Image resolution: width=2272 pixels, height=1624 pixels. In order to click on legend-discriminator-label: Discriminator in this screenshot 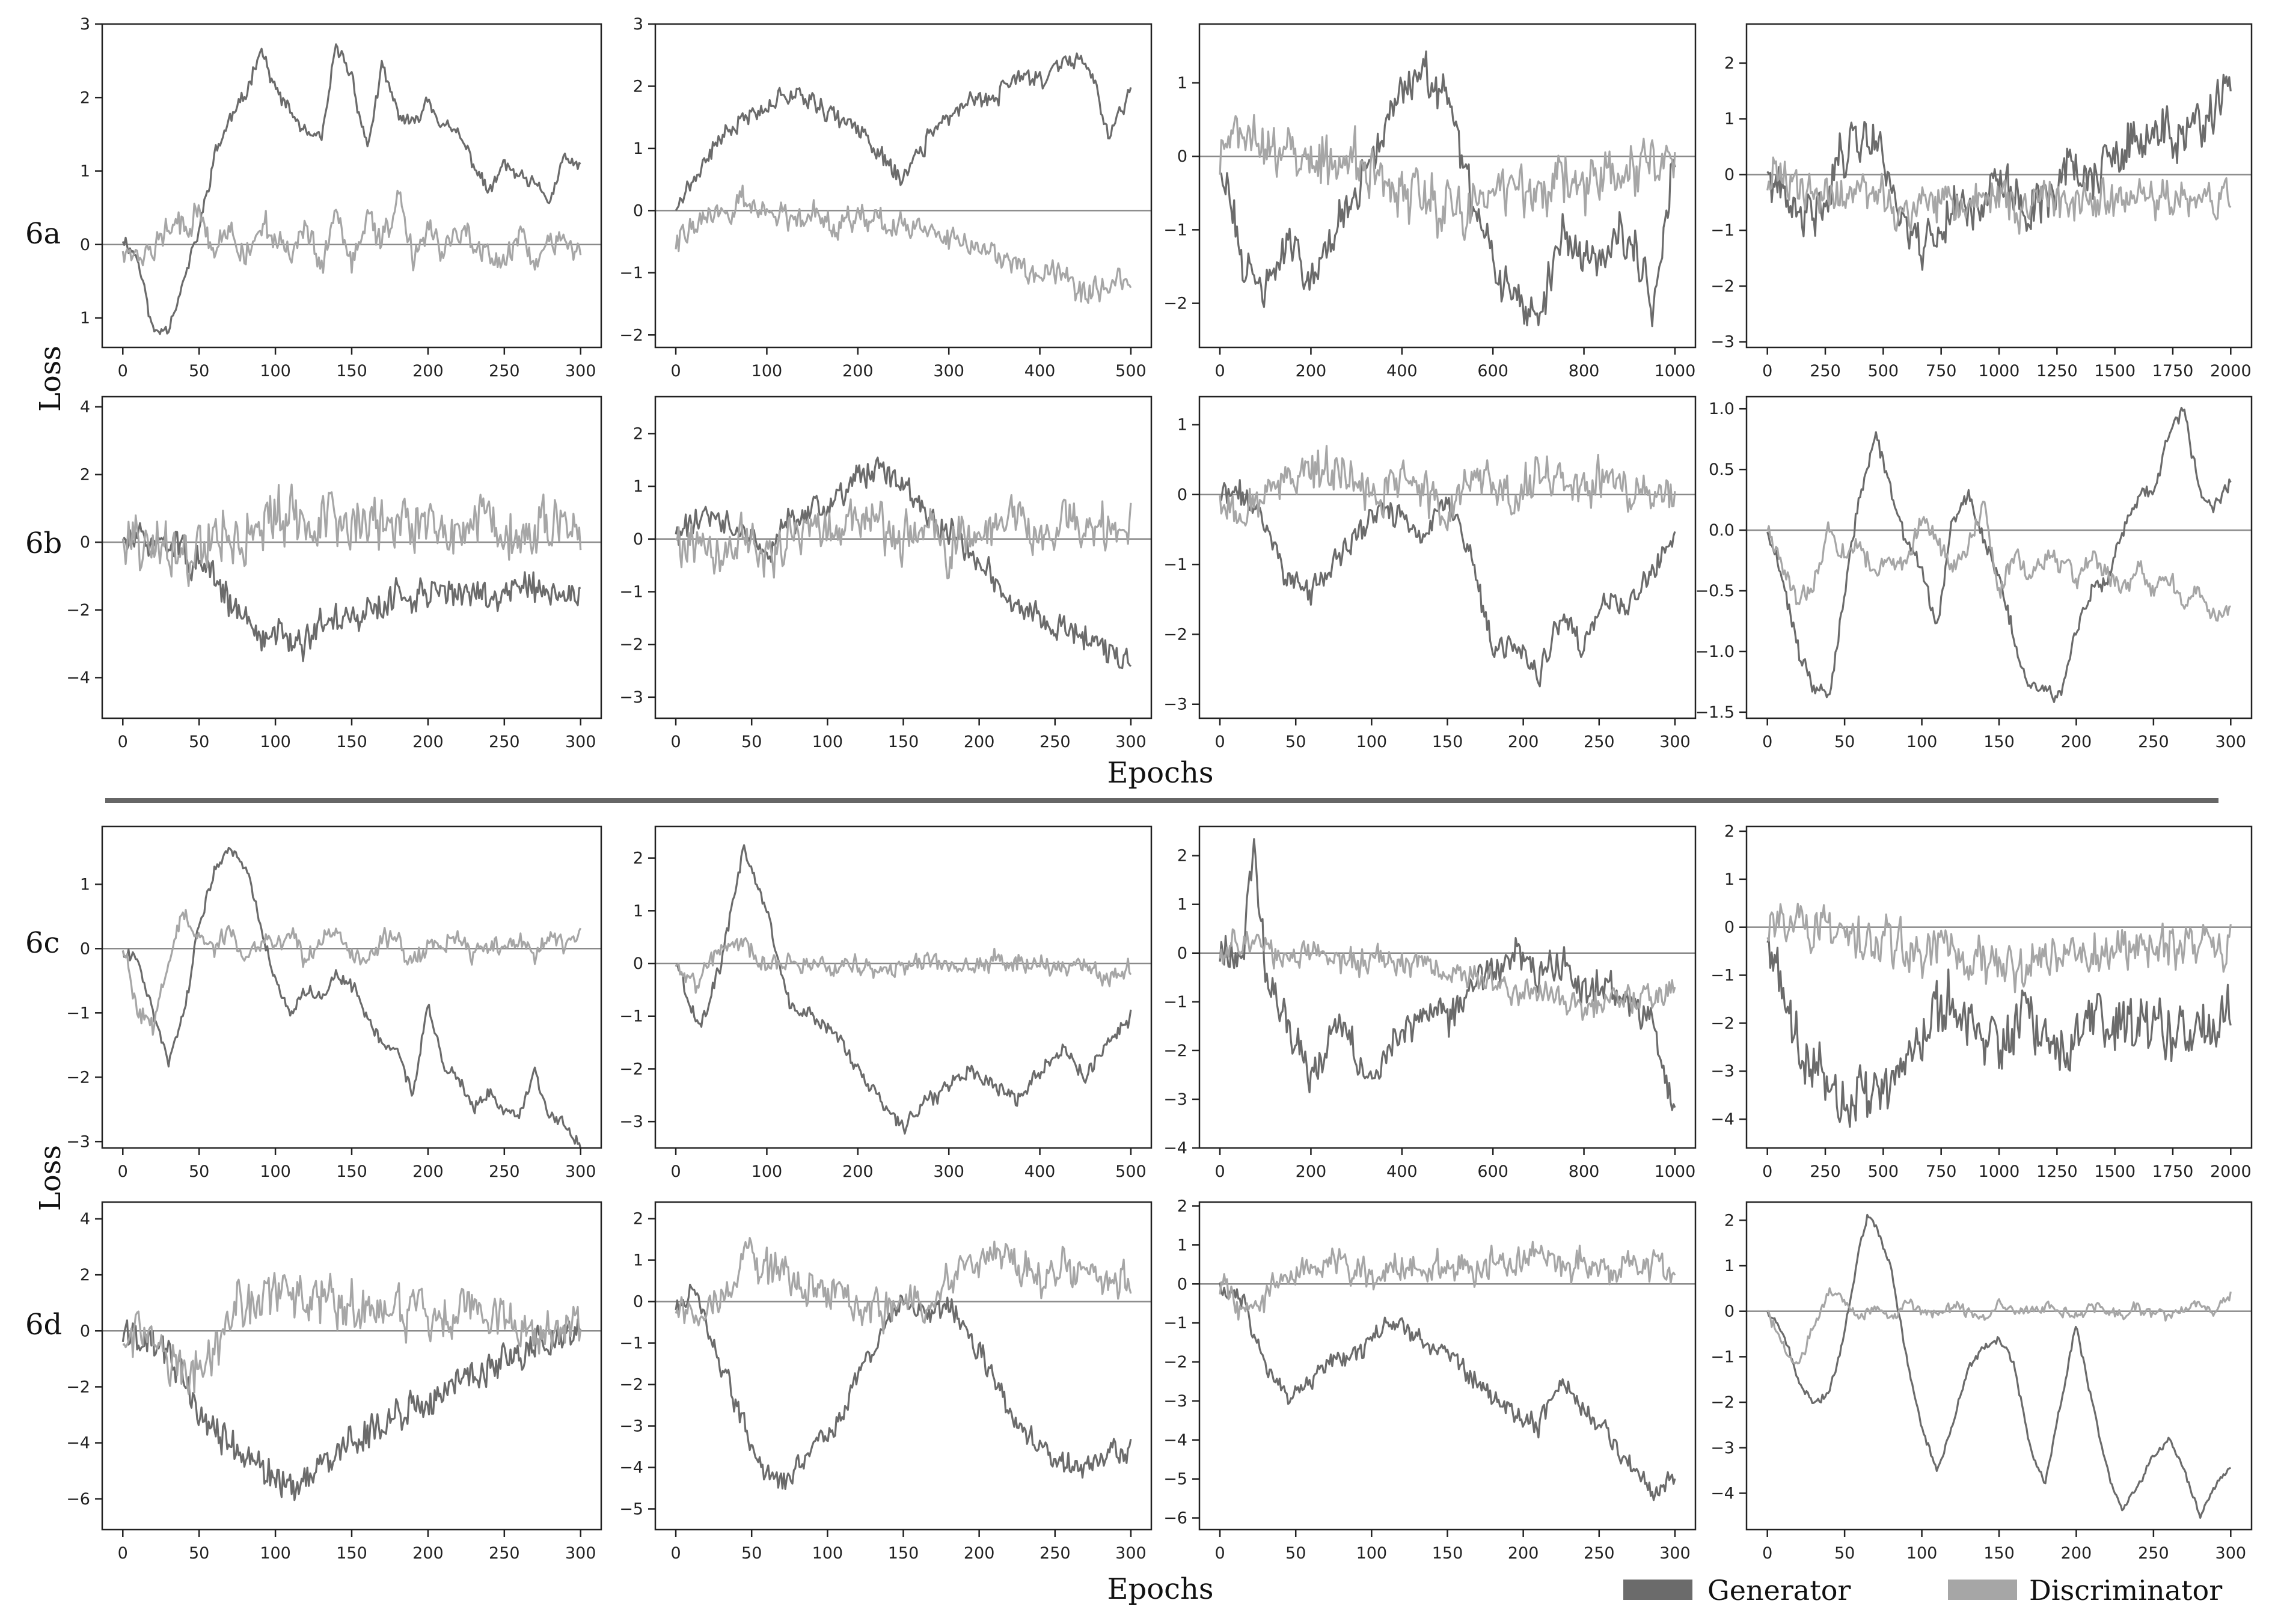, I will do `click(2125, 1590)`.